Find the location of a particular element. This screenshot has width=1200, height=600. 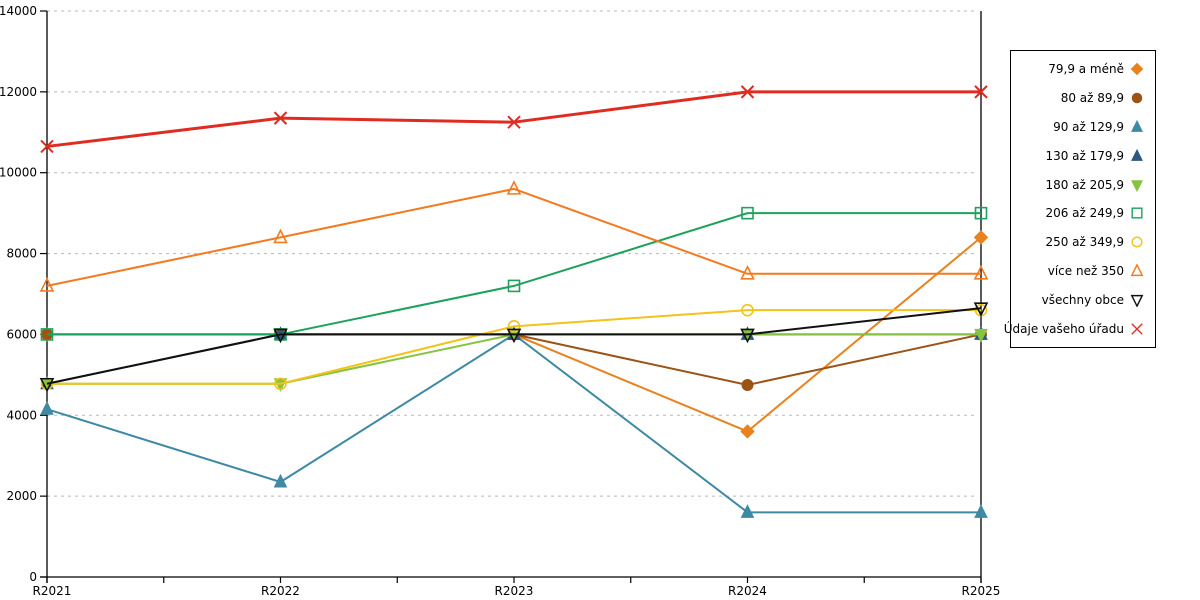

x-tick-label: R2022 is located at coordinates (280, 591).